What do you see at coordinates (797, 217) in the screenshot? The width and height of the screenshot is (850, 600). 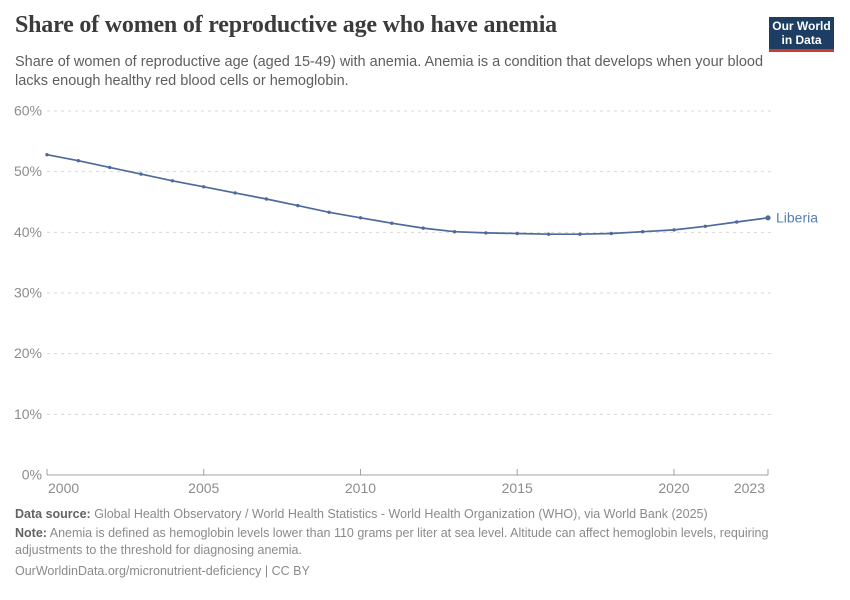 I see `entity-label: Liberia` at bounding box center [797, 217].